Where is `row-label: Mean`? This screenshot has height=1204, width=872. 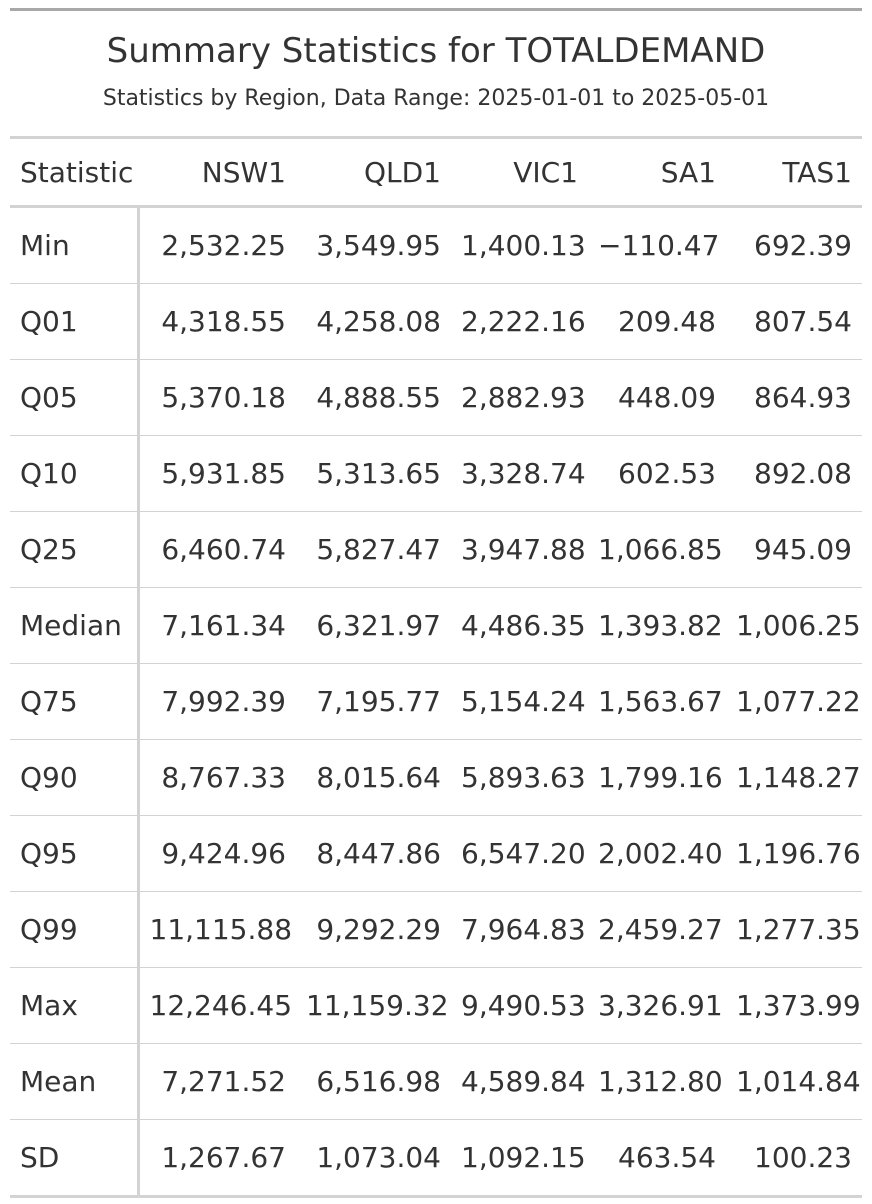
row-label: Mean is located at coordinates (75, 1081).